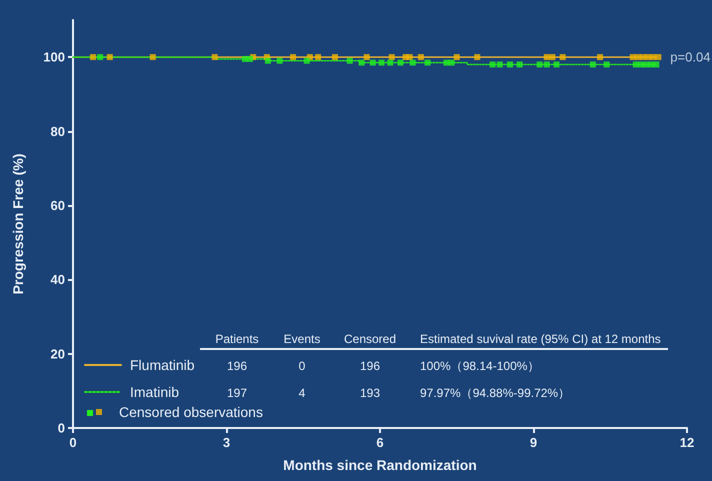 This screenshot has width=712, height=481. I want to click on y-tick-label: 0, so click(61, 428).